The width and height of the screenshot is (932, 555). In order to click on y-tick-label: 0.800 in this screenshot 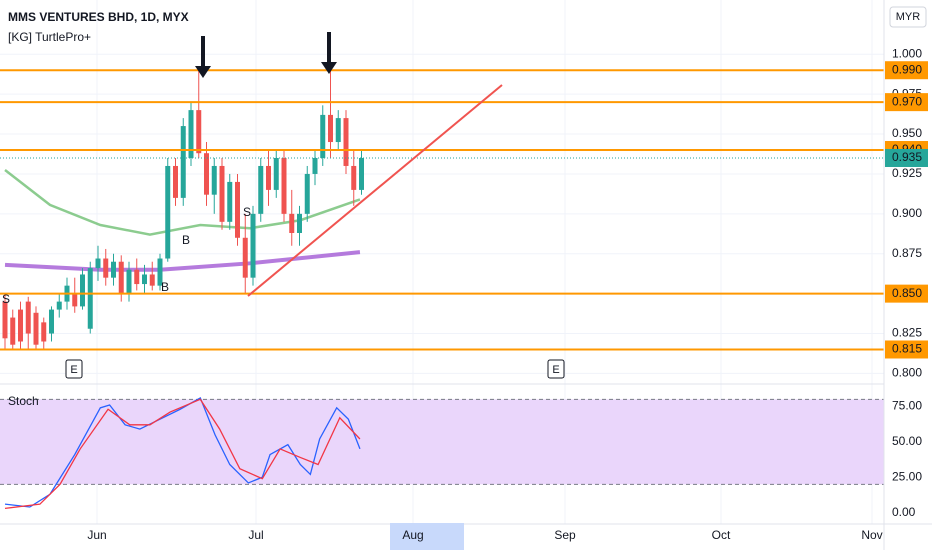, I will do `click(907, 373)`.